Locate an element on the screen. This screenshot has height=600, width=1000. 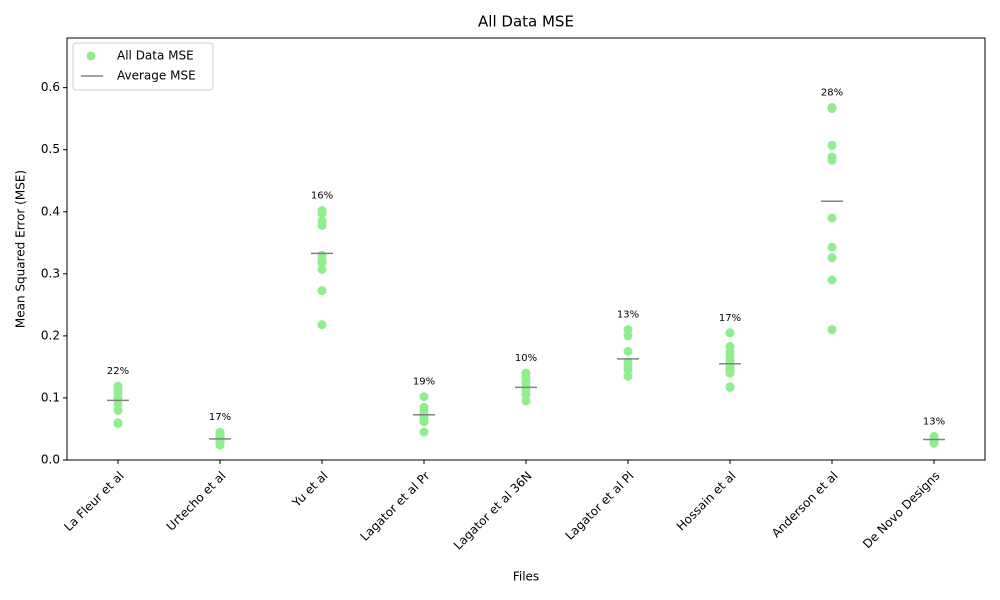
legend-label: All Data MSE is located at coordinates (155, 56).